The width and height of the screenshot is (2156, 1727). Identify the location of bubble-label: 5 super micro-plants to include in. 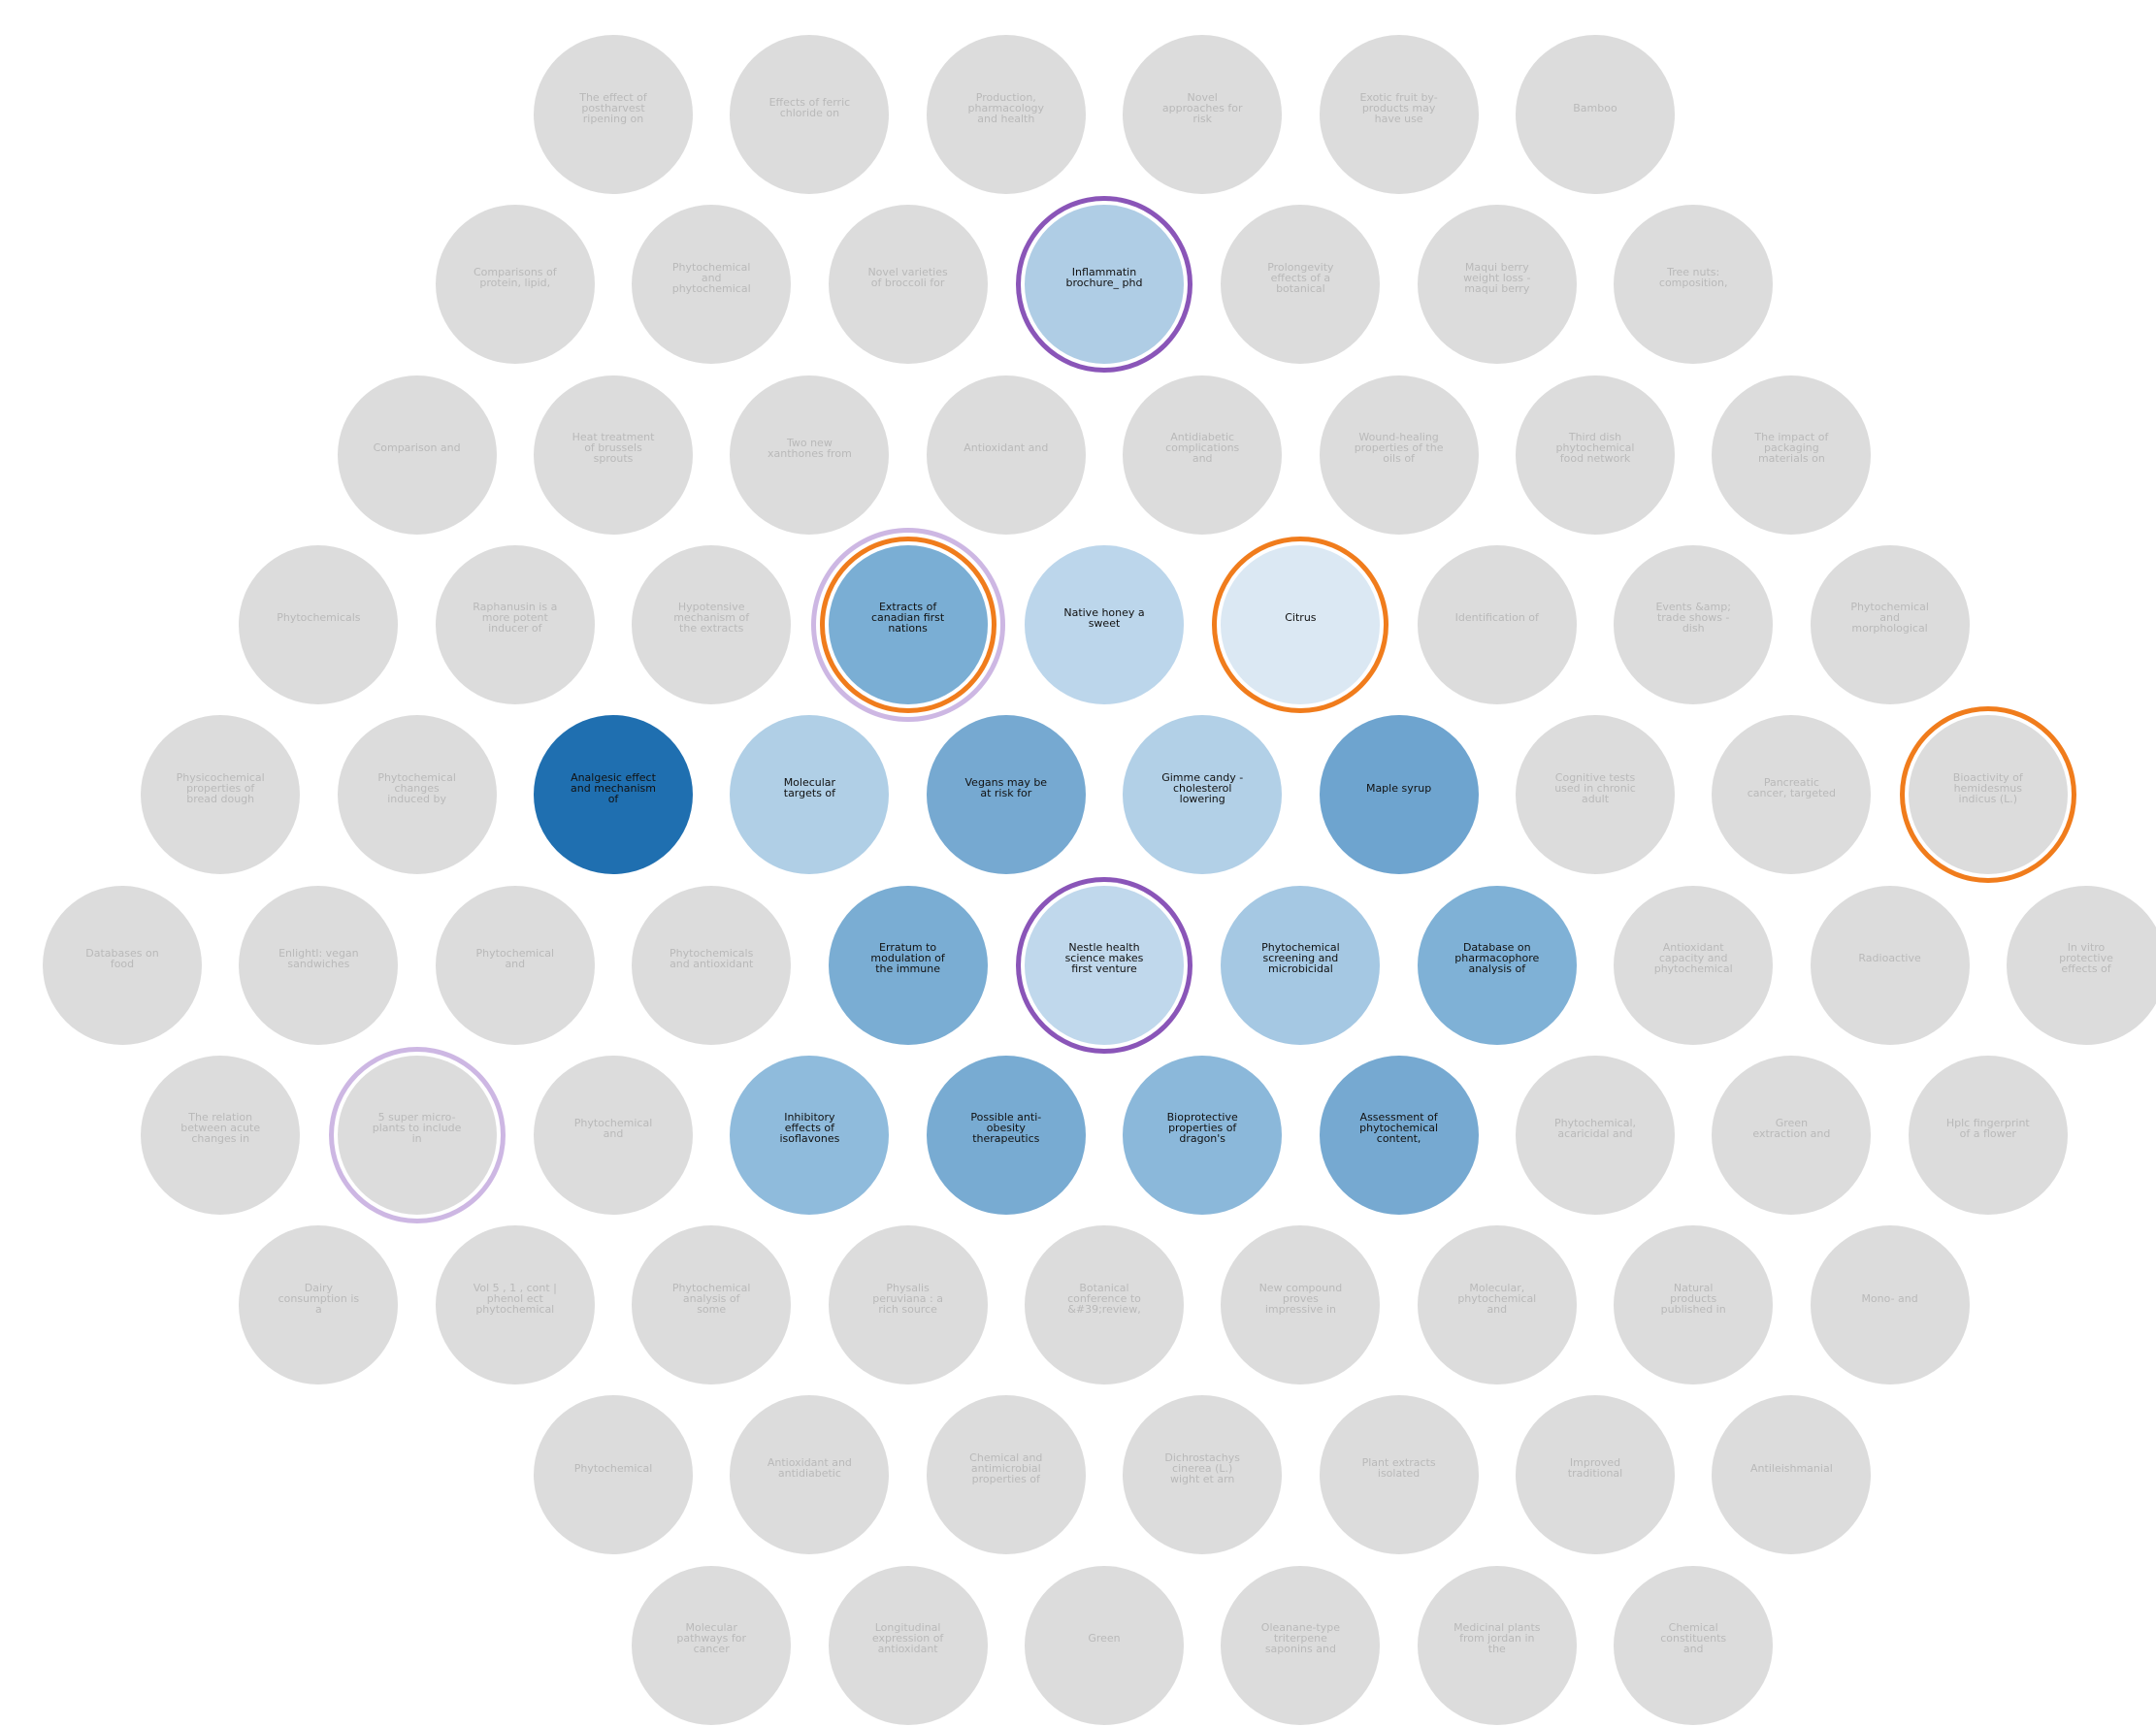
(417, 1129).